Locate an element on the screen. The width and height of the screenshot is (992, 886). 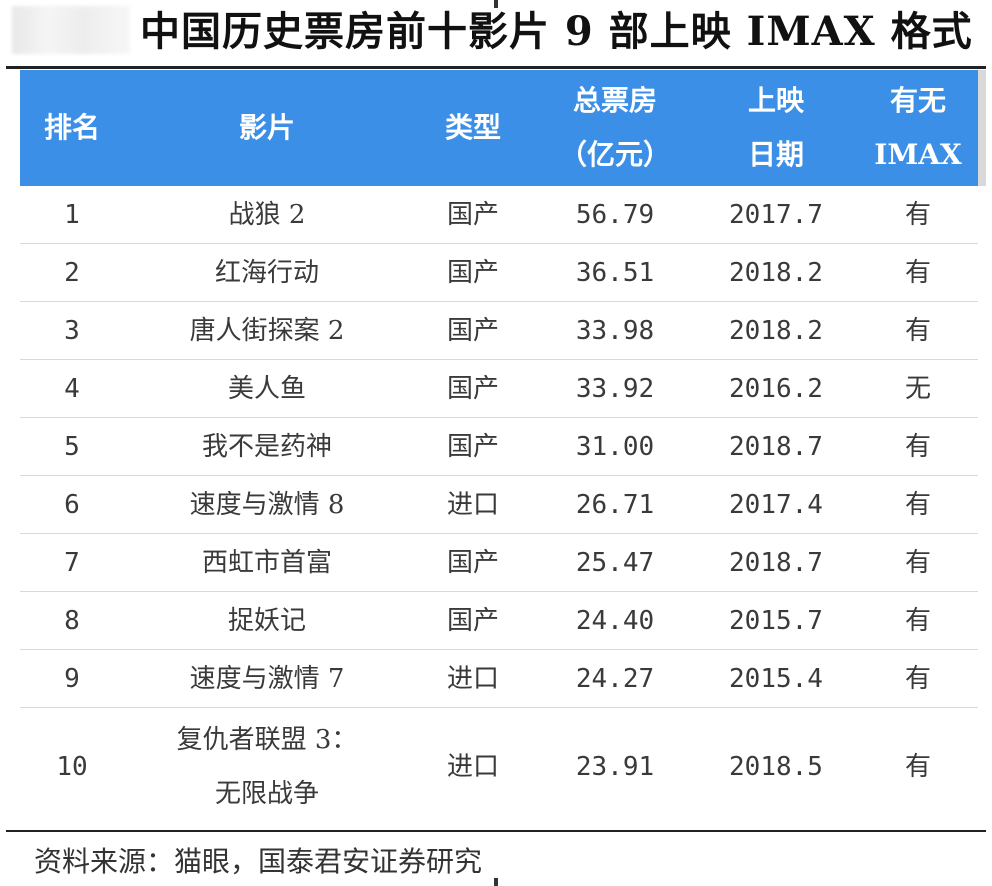
header-imax: 有无 IMAX is located at coordinates (918, 128).